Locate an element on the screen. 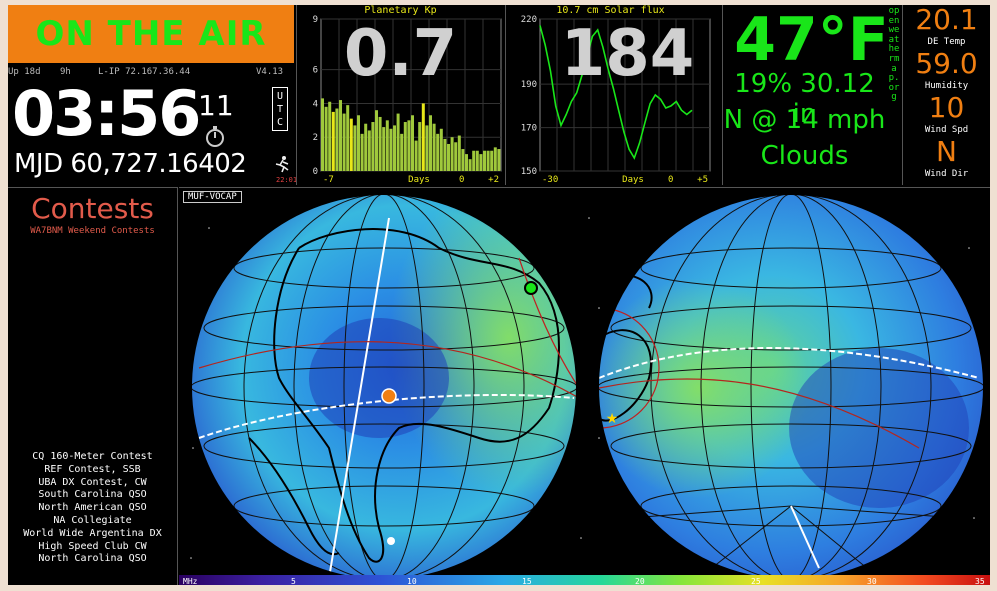 This screenshot has height=591, width=997. dx-location-marker is located at coordinates (531, 288).